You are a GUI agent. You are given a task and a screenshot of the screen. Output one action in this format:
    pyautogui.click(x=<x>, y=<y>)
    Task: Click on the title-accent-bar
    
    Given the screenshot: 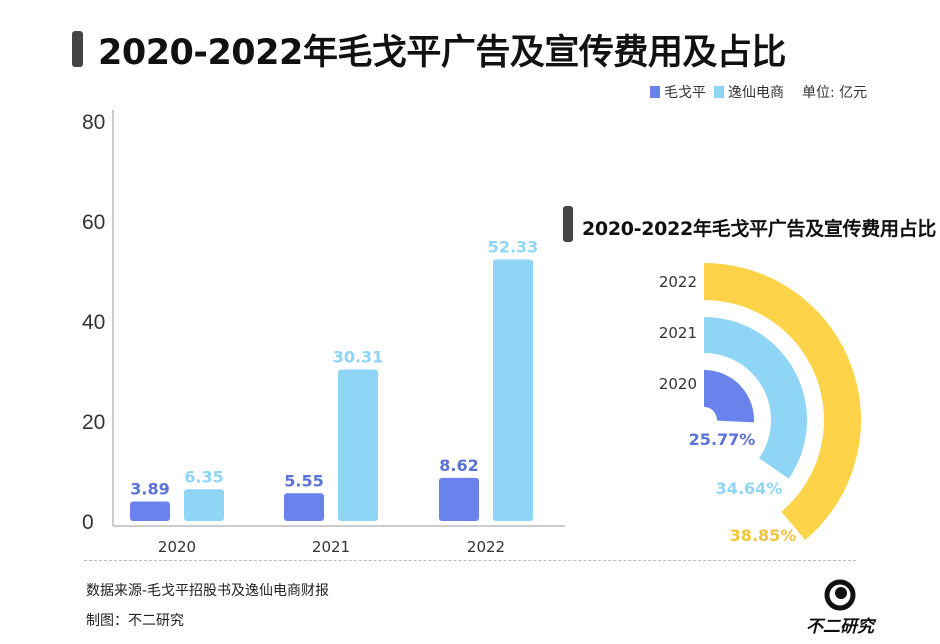 What is the action you would take?
    pyautogui.click(x=77, y=49)
    